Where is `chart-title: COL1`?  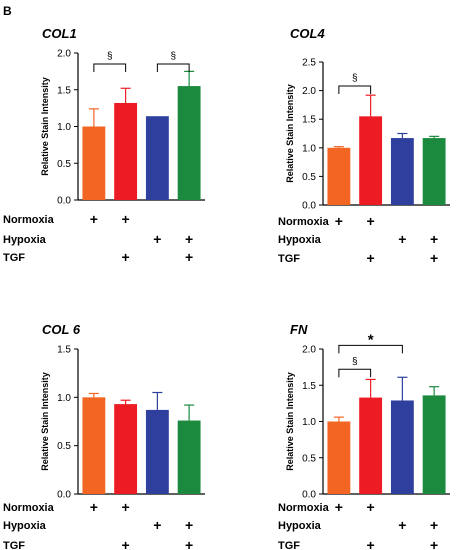
chart-title: COL1 is located at coordinates (59, 33).